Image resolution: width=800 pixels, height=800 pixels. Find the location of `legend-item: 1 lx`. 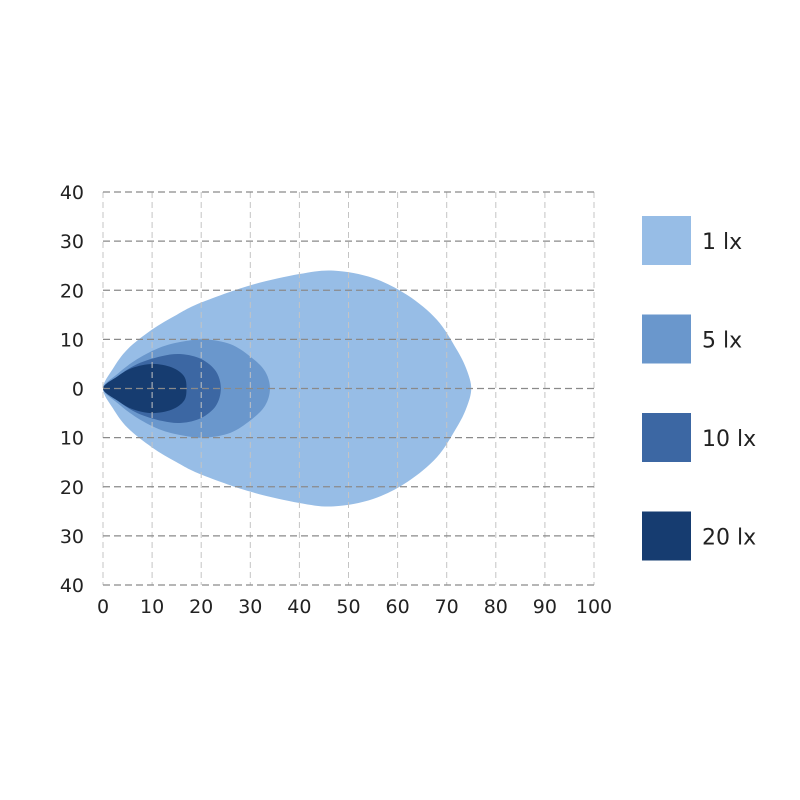

legend-item: 1 lx is located at coordinates (692, 240).